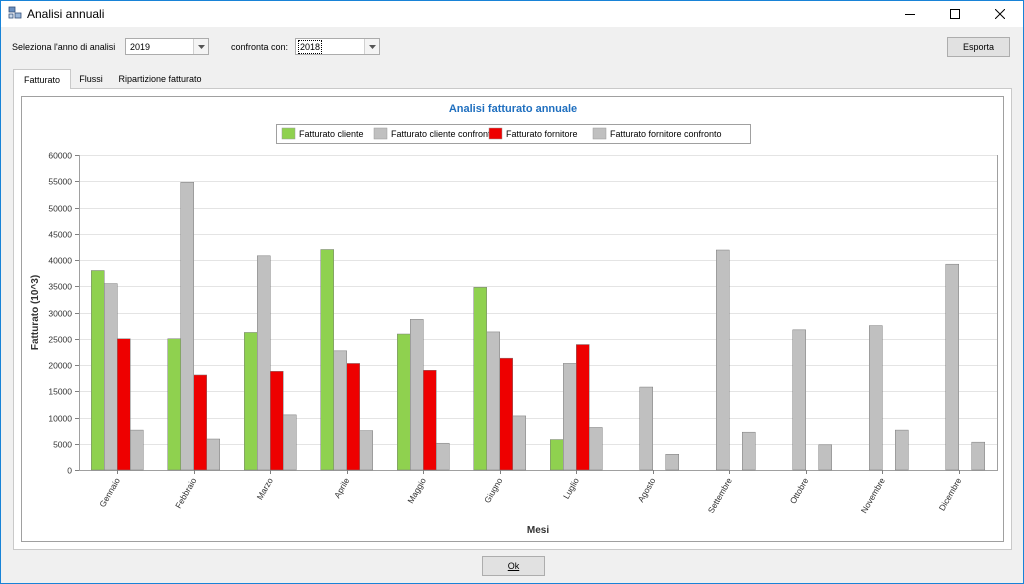  I want to click on window-title: Analisi annuali, so click(66, 14).